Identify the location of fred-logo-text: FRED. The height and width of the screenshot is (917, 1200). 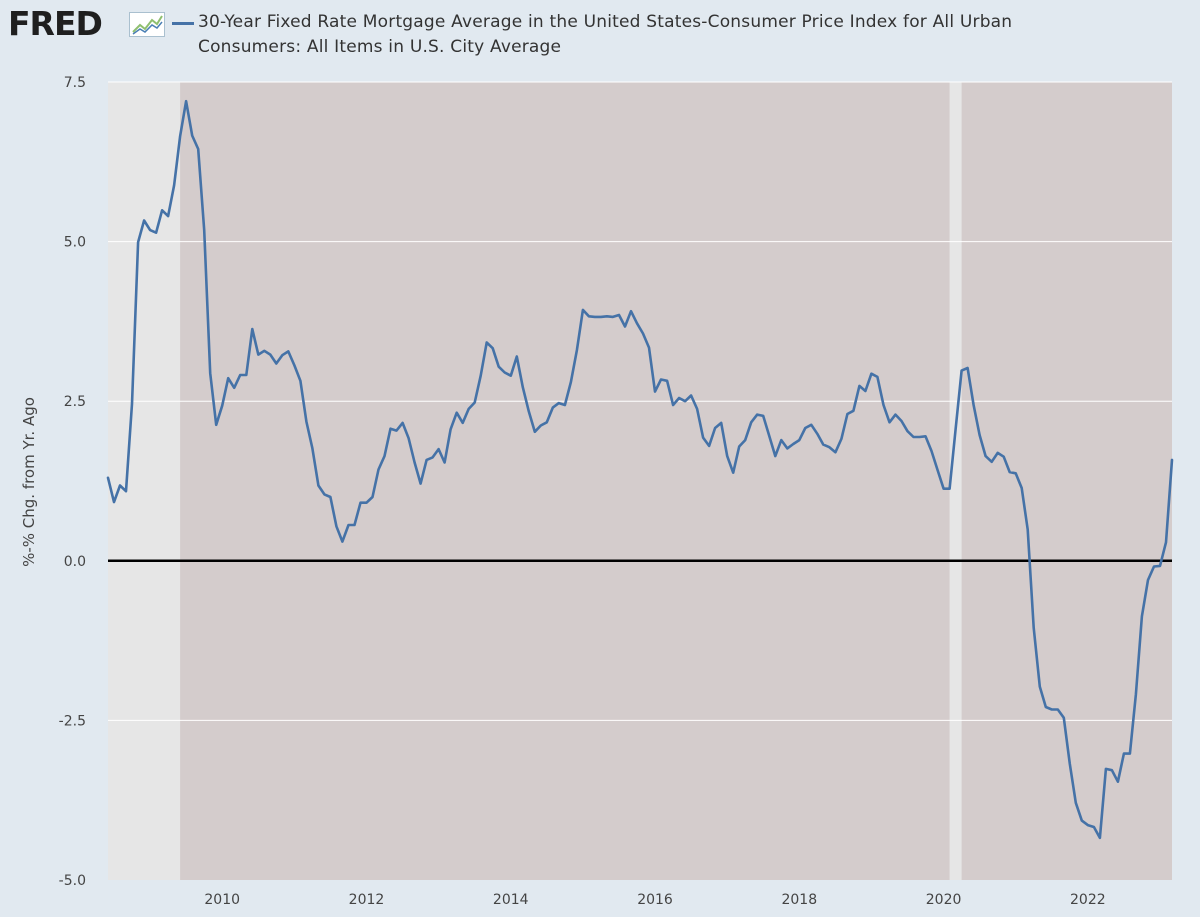
(55, 23).